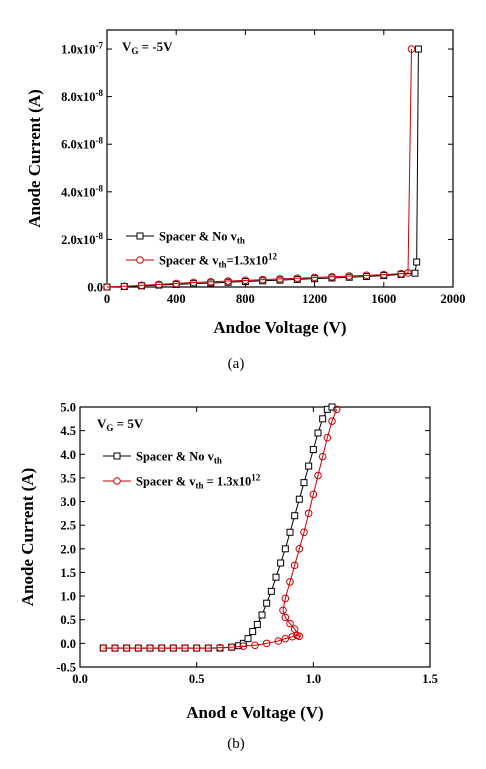 The height and width of the screenshot is (769, 486). What do you see at coordinates (68, 573) in the screenshot?
I see `y-tick-label: 1.5` at bounding box center [68, 573].